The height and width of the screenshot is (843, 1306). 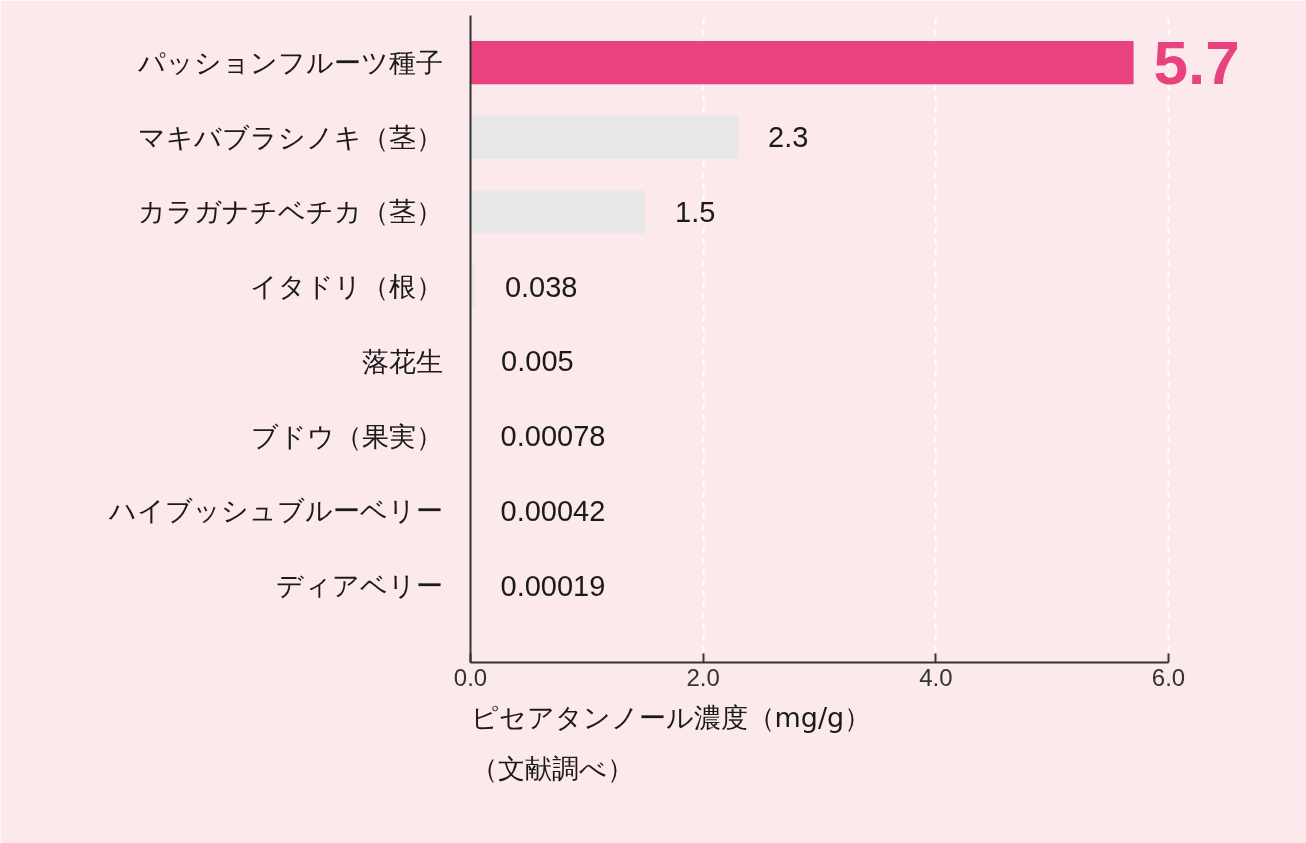 What do you see at coordinates (936, 677) in the screenshot?
I see `x-tick-label: 4.0` at bounding box center [936, 677].